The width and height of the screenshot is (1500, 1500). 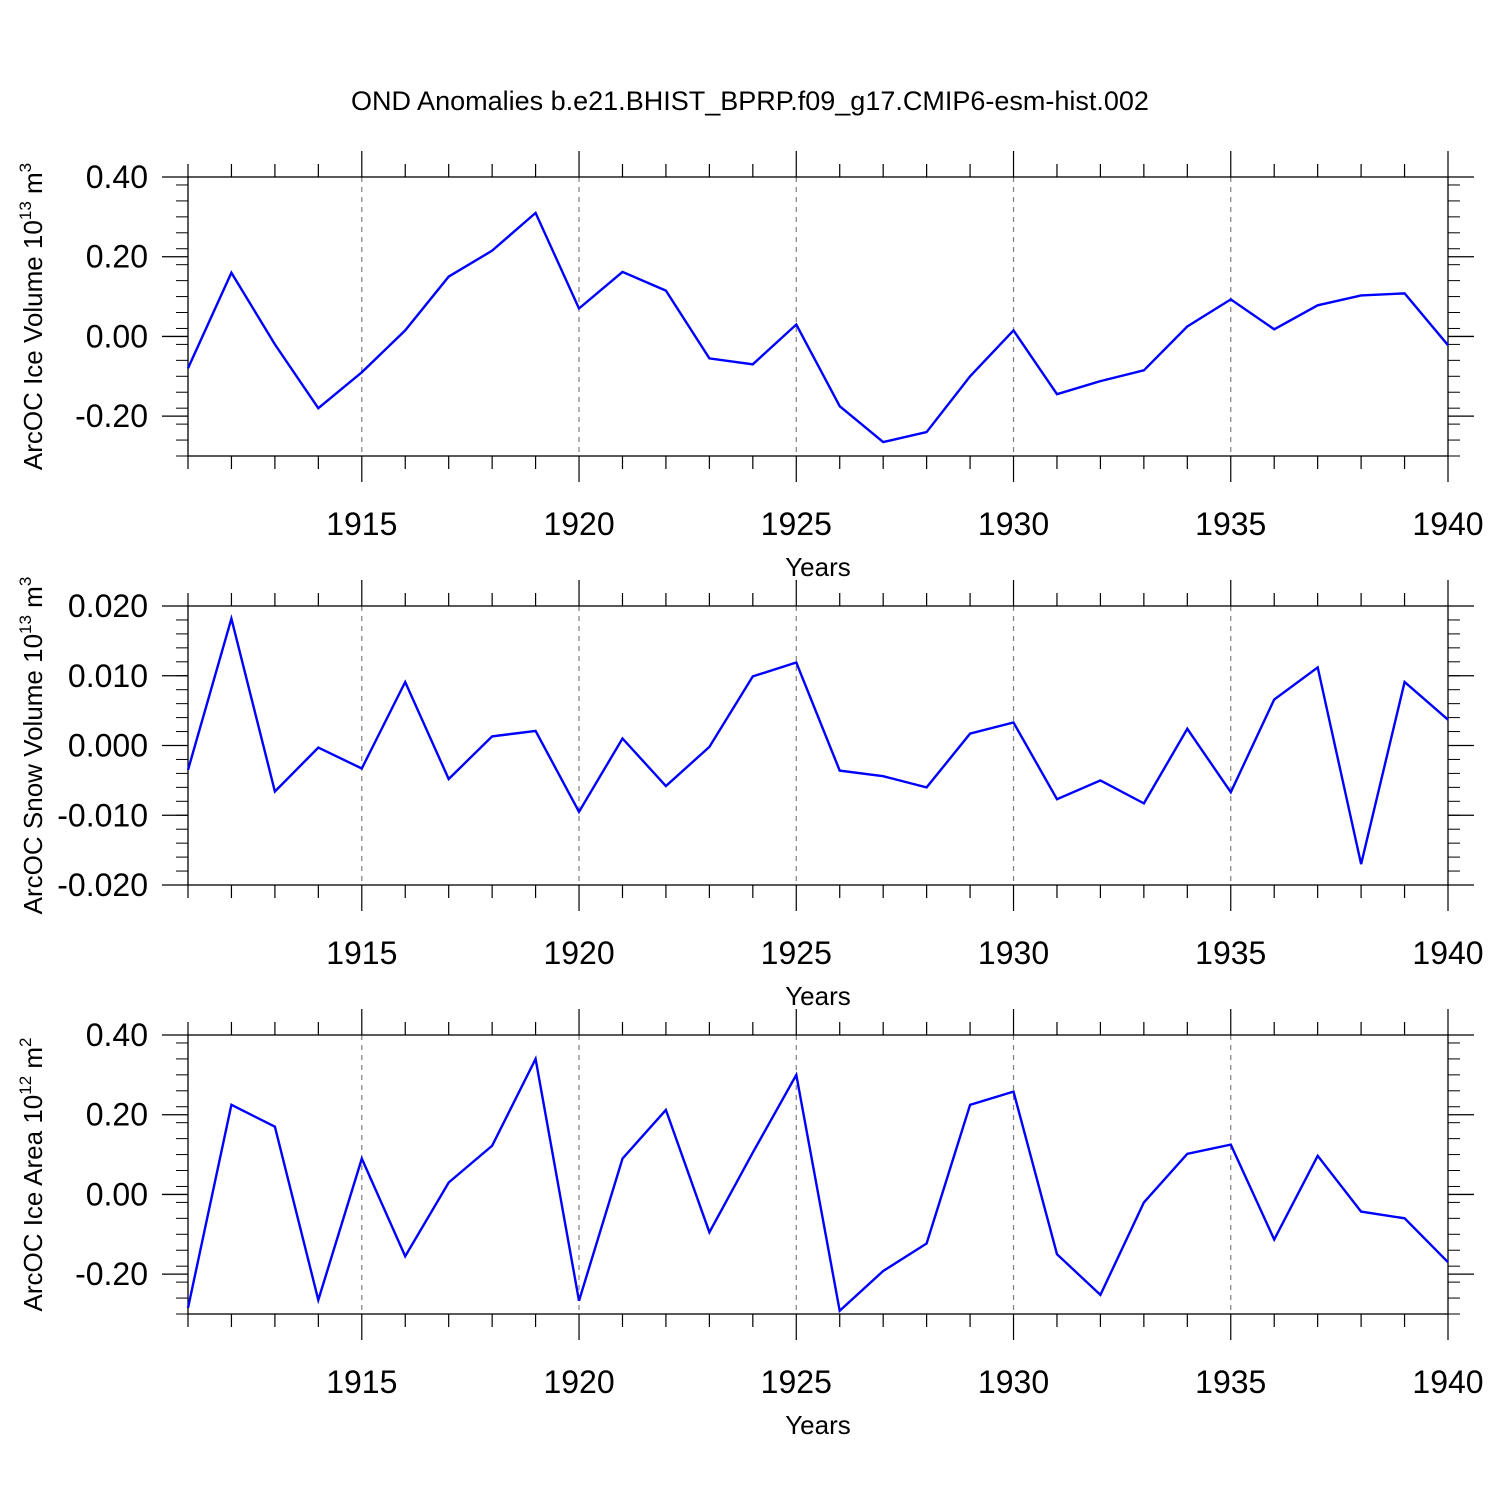 I want to click on y-label-text: ArcOC Ice Area 10, so click(x=33, y=1203).